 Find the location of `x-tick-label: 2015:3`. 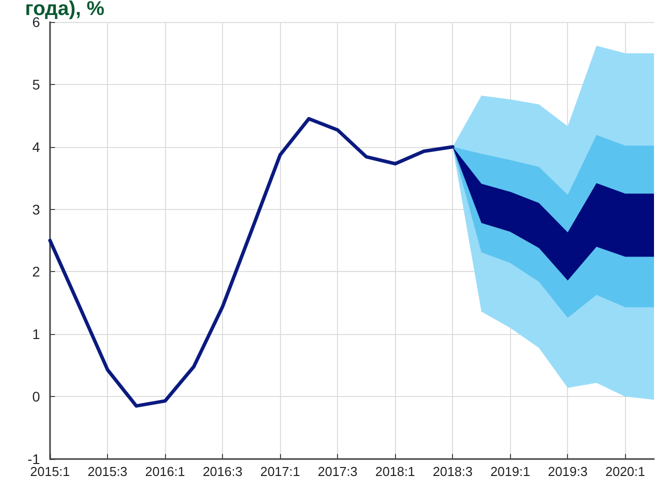

x-tick-label: 2015:3 is located at coordinates (108, 471).